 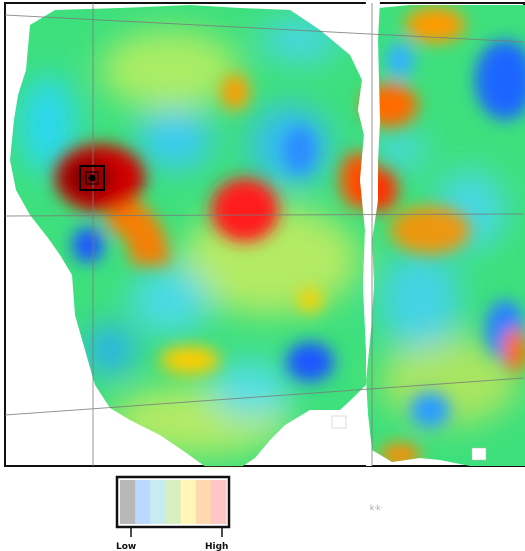 I want to click on legend-frame, so click(x=173, y=502).